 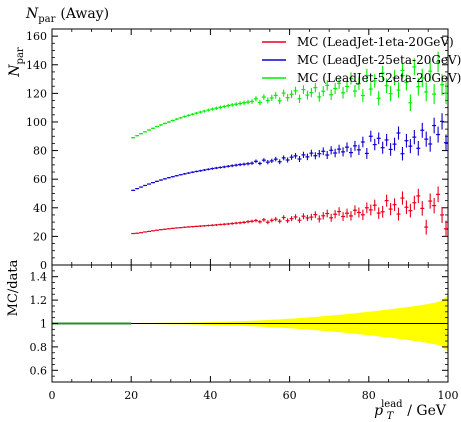 What do you see at coordinates (210, 395) in the screenshot?
I see `x-tick-label: 40` at bounding box center [210, 395].